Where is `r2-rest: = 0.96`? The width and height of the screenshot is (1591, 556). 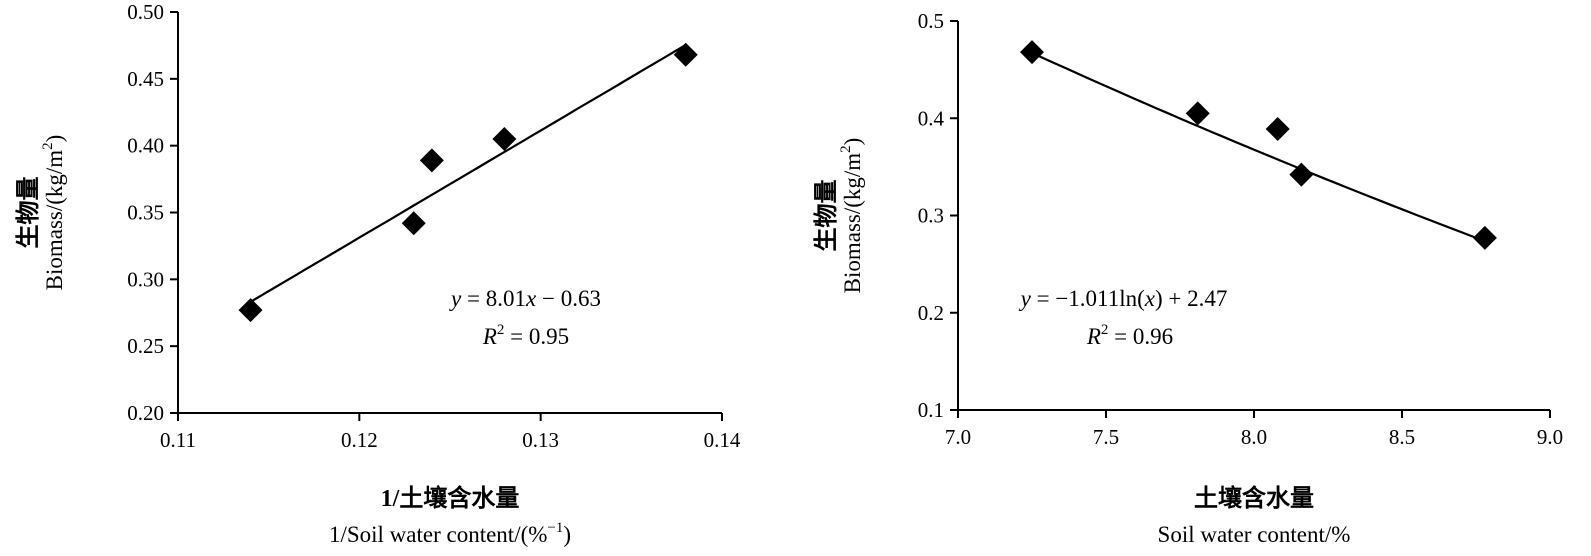 r2-rest: = 0.96 is located at coordinates (1140, 336).